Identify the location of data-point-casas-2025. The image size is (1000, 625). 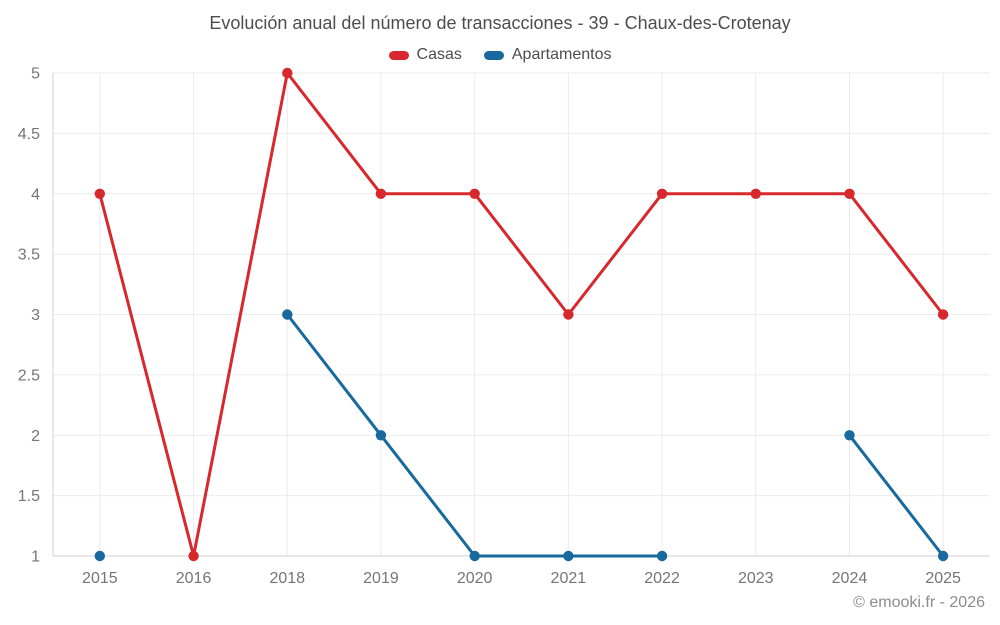
(943, 314).